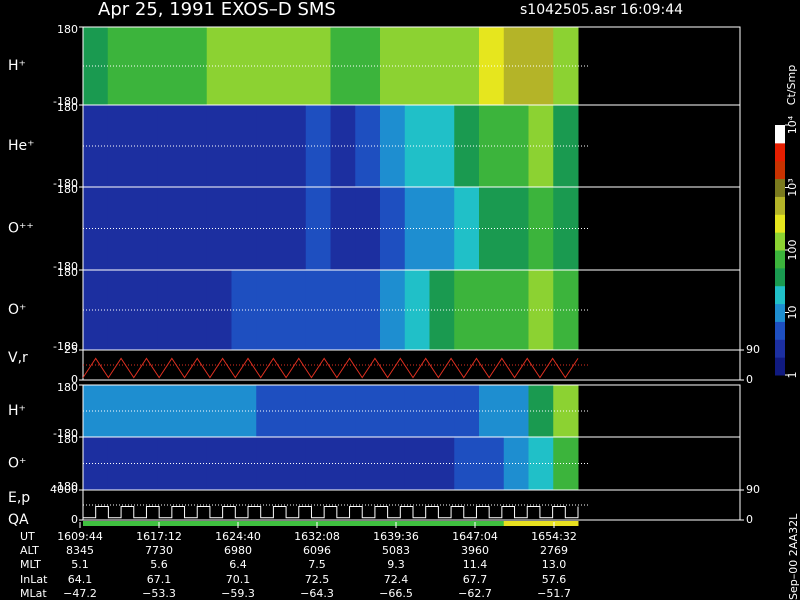 This screenshot has height=600, width=800. What do you see at coordinates (238, 550) in the screenshot?
I see `cell: 6980` at bounding box center [238, 550].